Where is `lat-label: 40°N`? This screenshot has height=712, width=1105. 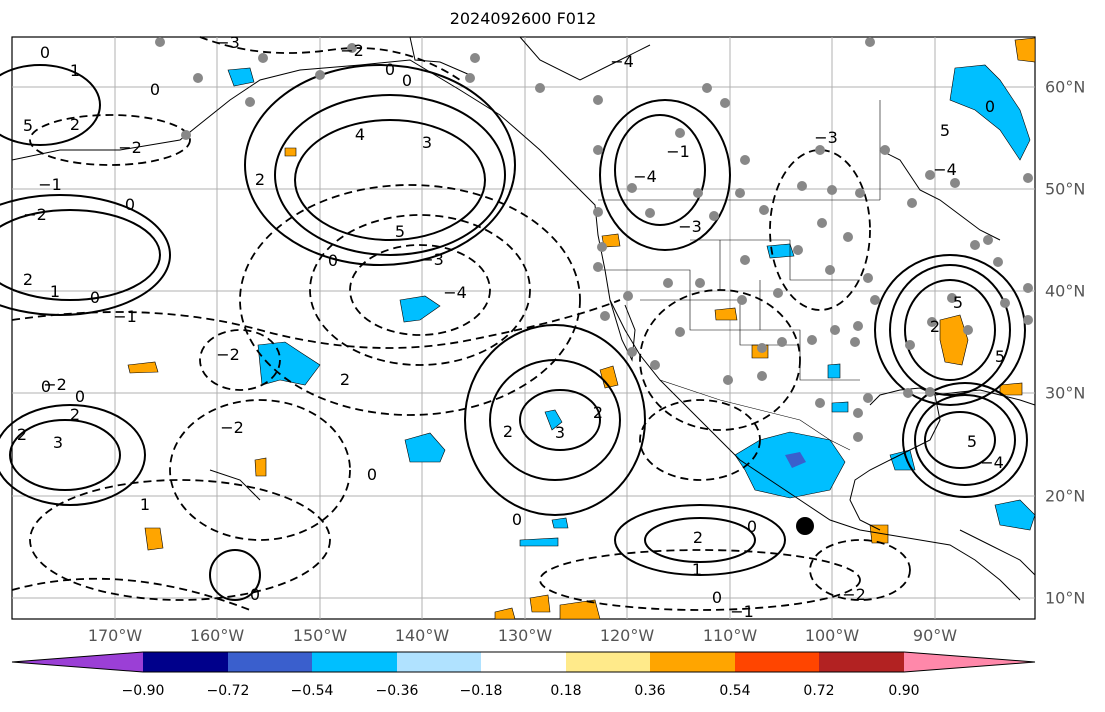 lat-label: 40°N is located at coordinates (1065, 291).